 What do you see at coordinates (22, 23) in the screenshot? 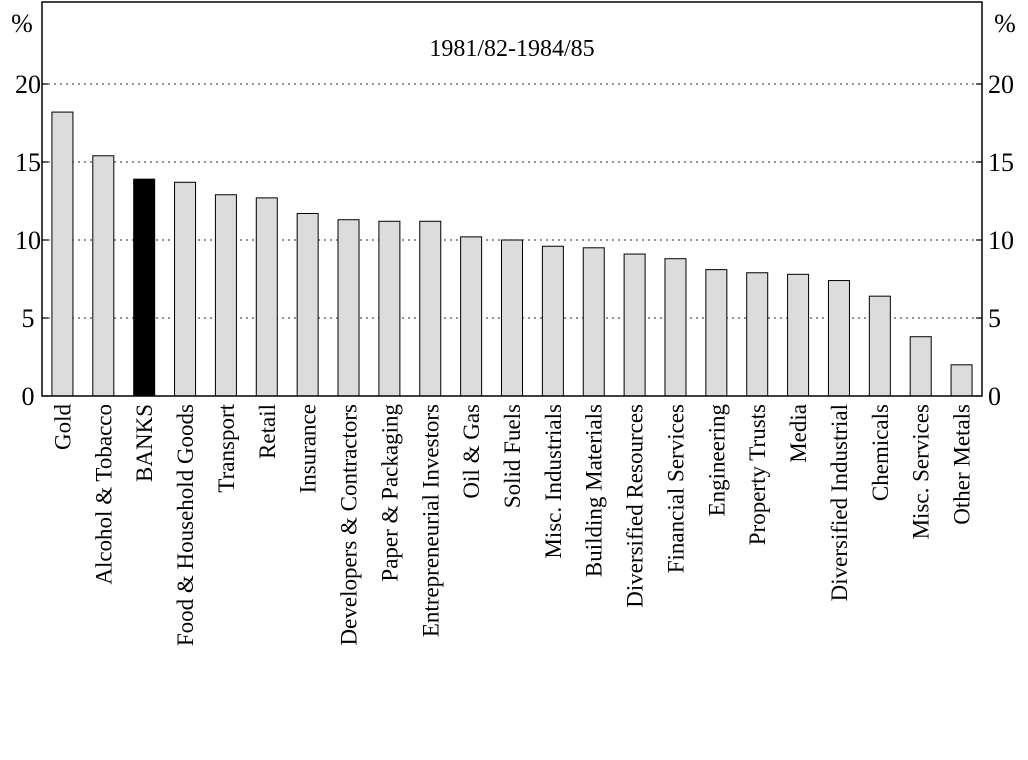
I see `y-unit-left: %` at bounding box center [22, 23].